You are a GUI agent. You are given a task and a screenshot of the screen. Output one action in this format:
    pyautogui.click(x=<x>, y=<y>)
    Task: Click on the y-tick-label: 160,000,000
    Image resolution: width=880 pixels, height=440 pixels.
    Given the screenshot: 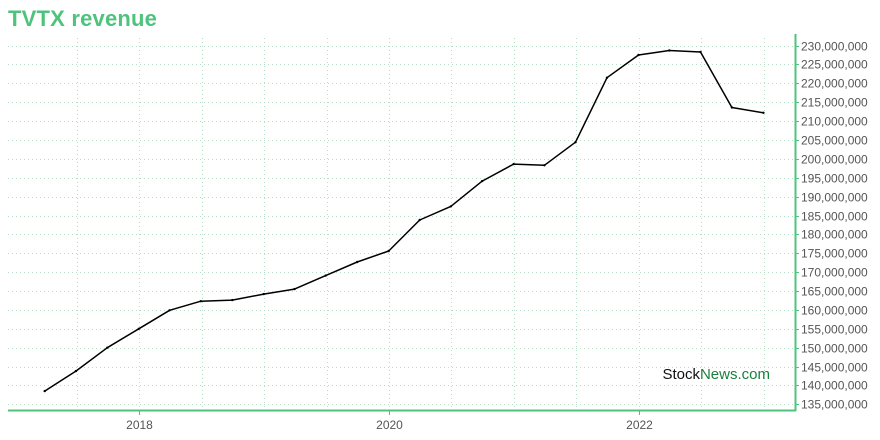 What is the action you would take?
    pyautogui.click(x=834, y=311)
    